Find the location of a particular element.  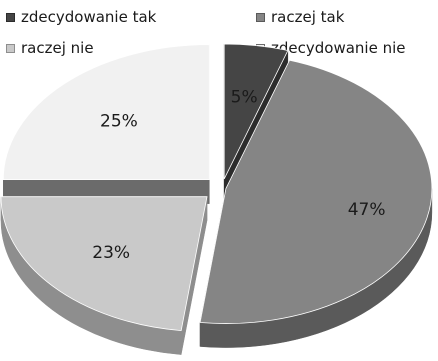

legend-item-raczej-tak: raczej tak is located at coordinates (300, 17).